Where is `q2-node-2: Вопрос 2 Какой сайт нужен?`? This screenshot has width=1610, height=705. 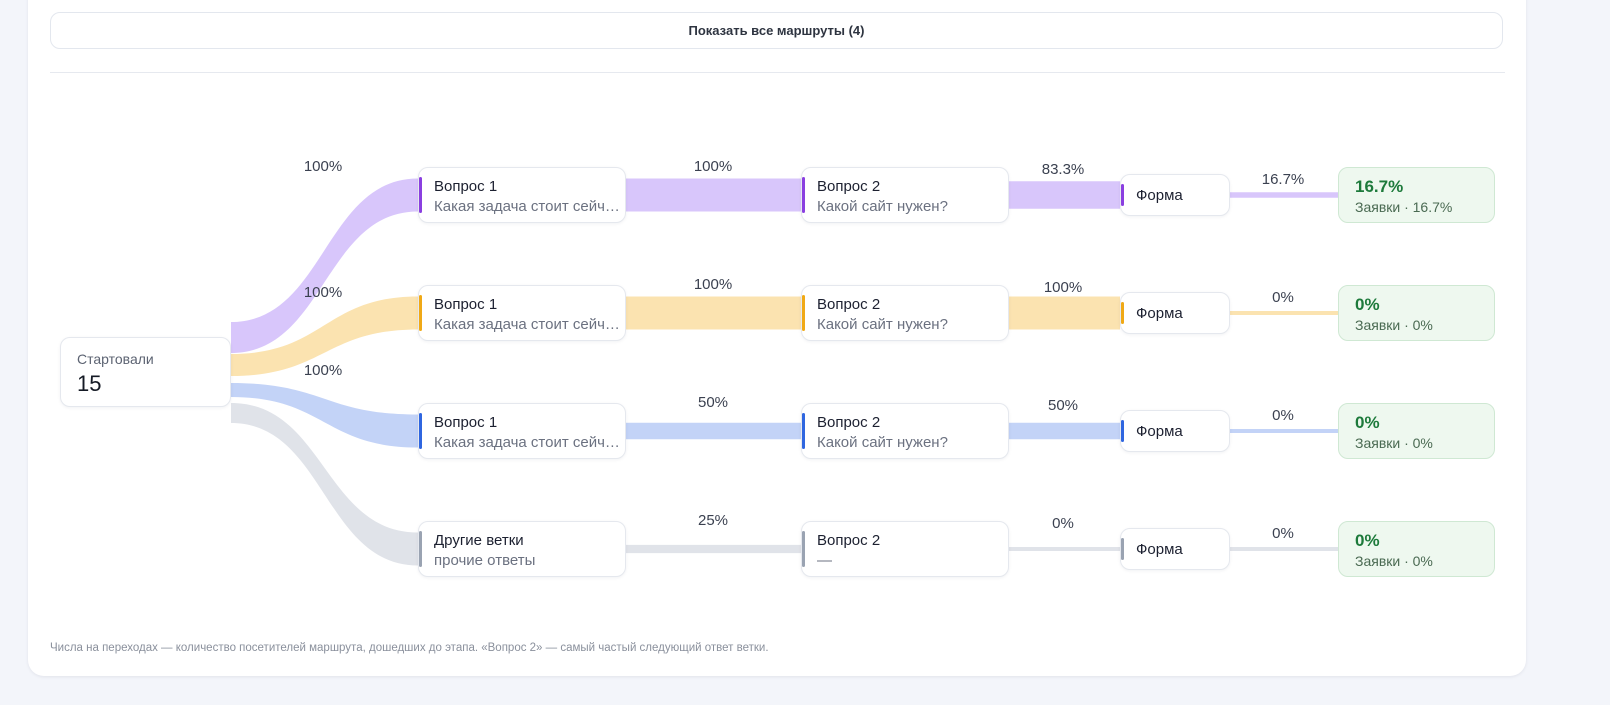
q2-node-2: Вопрос 2 Какой сайт нужен? is located at coordinates (905, 313).